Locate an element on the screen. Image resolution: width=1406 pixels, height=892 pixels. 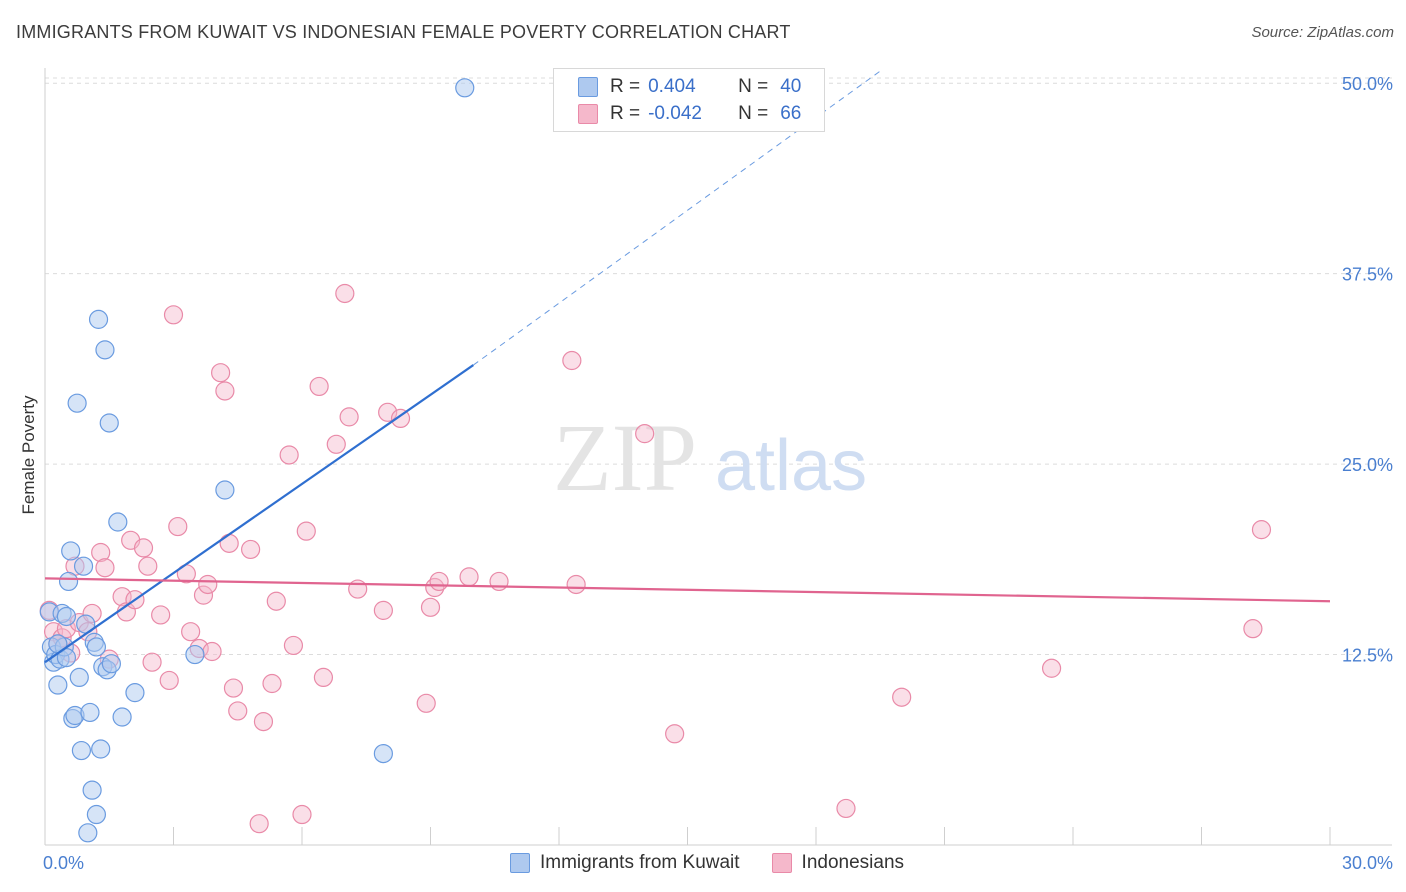
bottom-legend: Immigrants from Kuwait Indonesians is located at coordinates (723, 863).